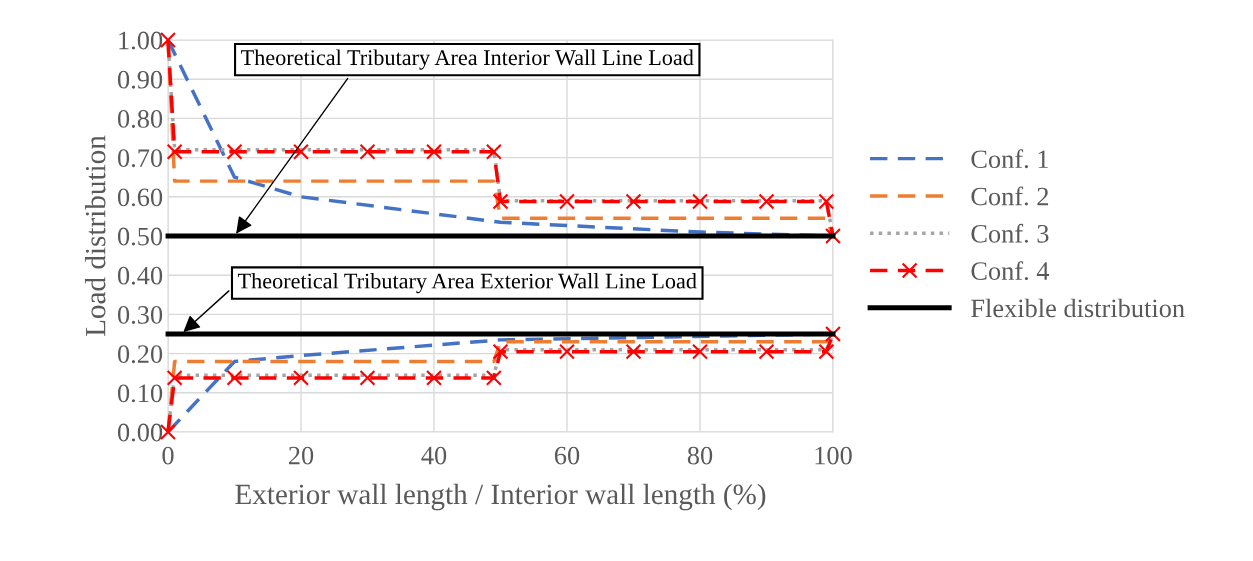 This screenshot has width=1253, height=561. What do you see at coordinates (140, 275) in the screenshot?
I see `y-tick-label: 0.40` at bounding box center [140, 275].